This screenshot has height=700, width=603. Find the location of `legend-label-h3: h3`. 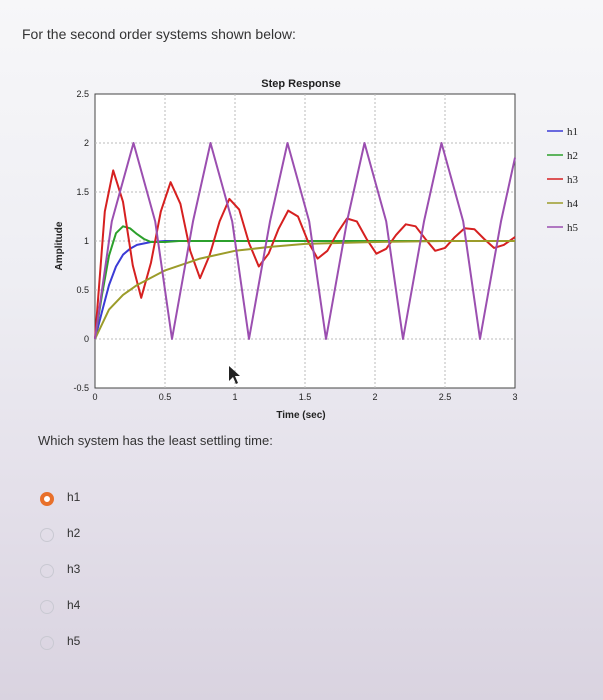

legend-label-h3: h3 is located at coordinates (573, 180).